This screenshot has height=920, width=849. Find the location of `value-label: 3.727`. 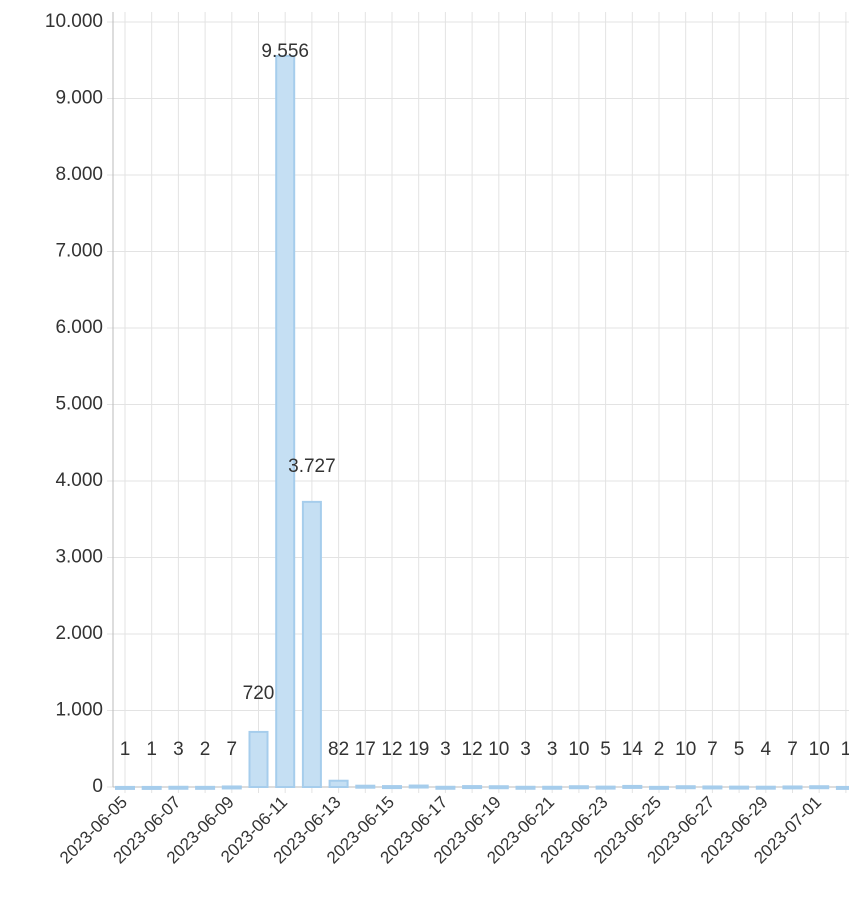

value-label: 3.727 is located at coordinates (312, 466).